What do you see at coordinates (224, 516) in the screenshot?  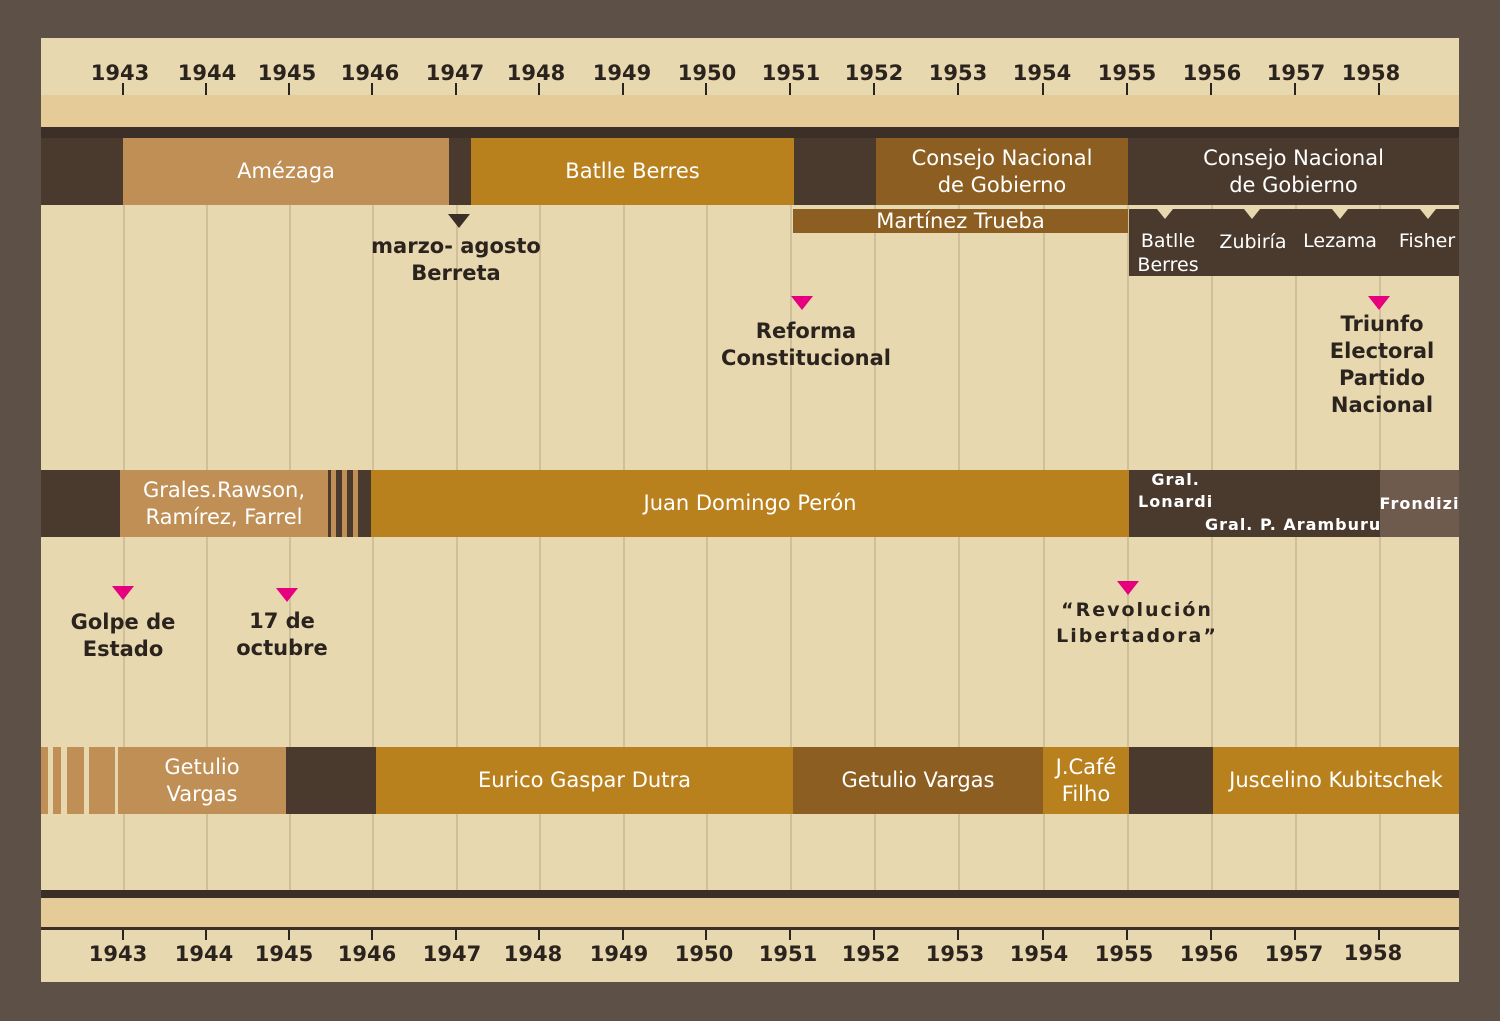 I see `grales-line-2: Ramírez, Farrel` at bounding box center [224, 516].